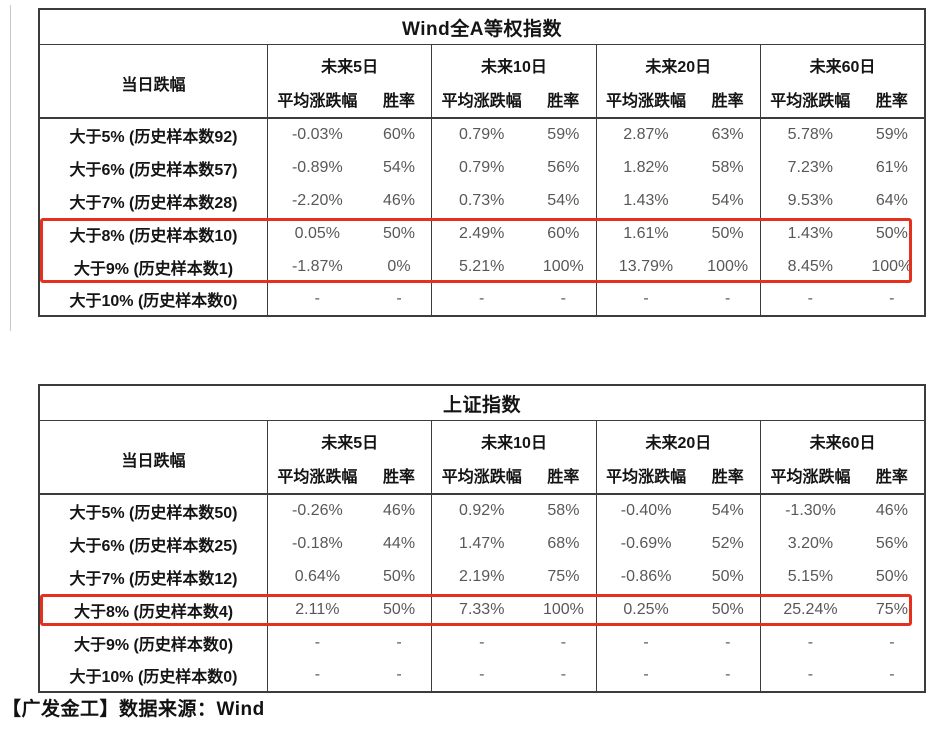  What do you see at coordinates (810, 543) in the screenshot?
I see `avg-change-cell: 3.20%` at bounding box center [810, 543].